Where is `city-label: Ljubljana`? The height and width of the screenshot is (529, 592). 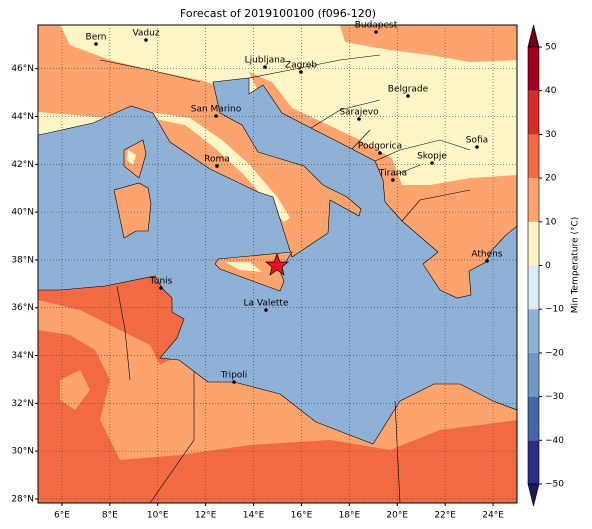
city-label: Ljubljana is located at coordinates (265, 61).